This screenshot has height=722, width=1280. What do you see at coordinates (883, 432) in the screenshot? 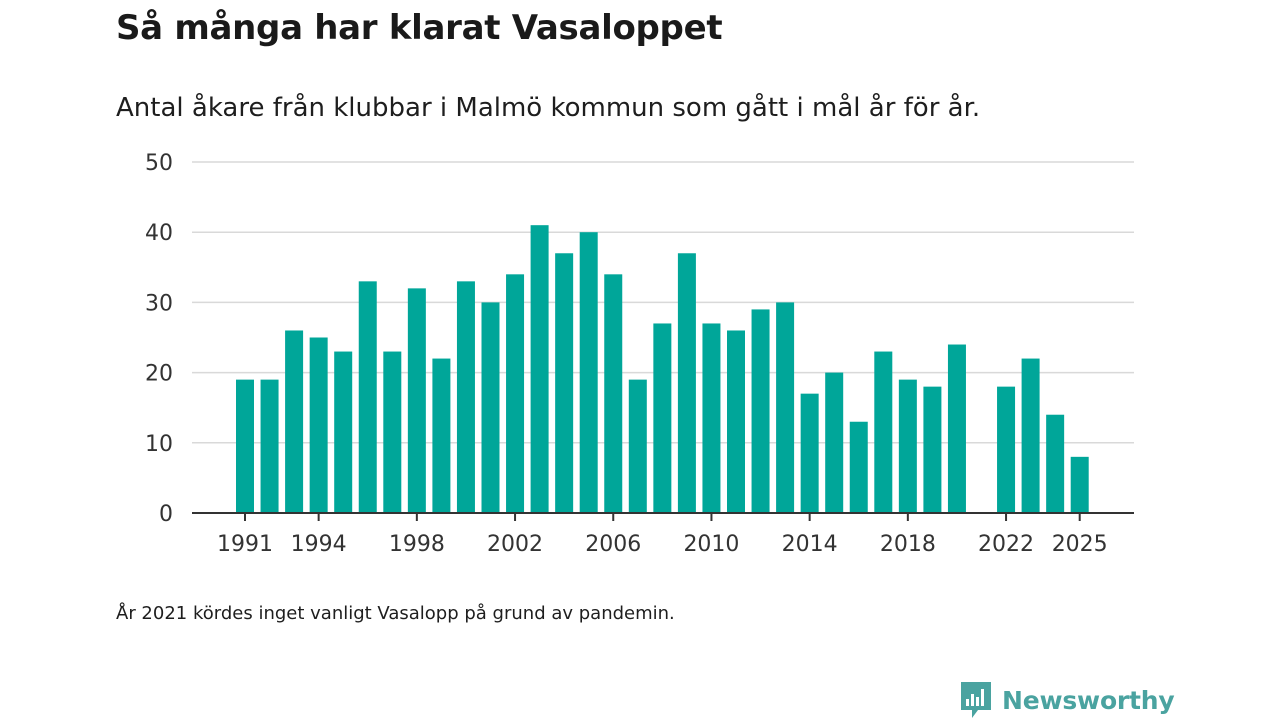
I see `bar-2017` at bounding box center [883, 432].